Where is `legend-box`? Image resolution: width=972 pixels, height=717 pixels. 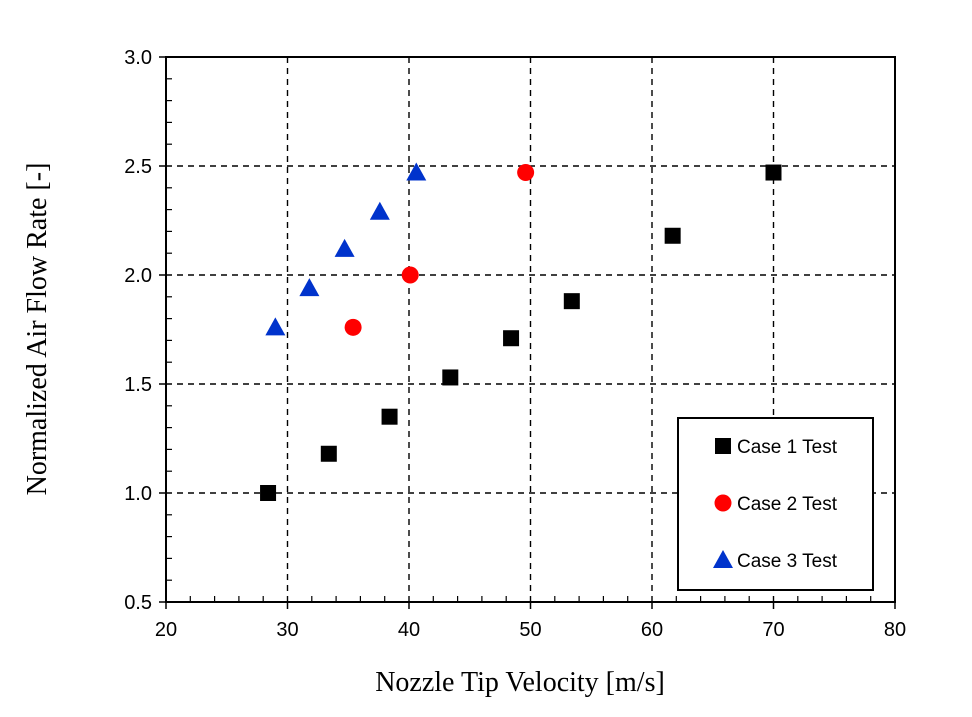 legend-box is located at coordinates (775, 504).